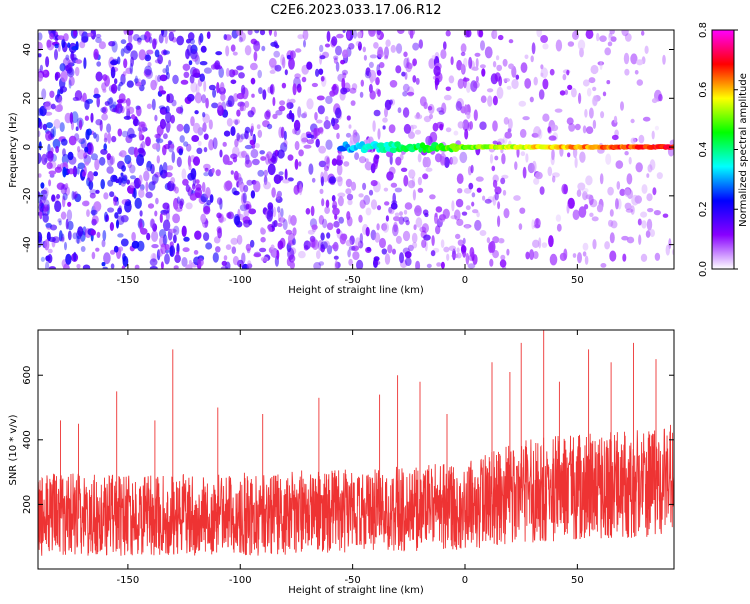 This screenshot has height=604, width=750. Describe the element at coordinates (352, 280) in the screenshot. I see `spectrogram-x-tick-label: -50` at that location.